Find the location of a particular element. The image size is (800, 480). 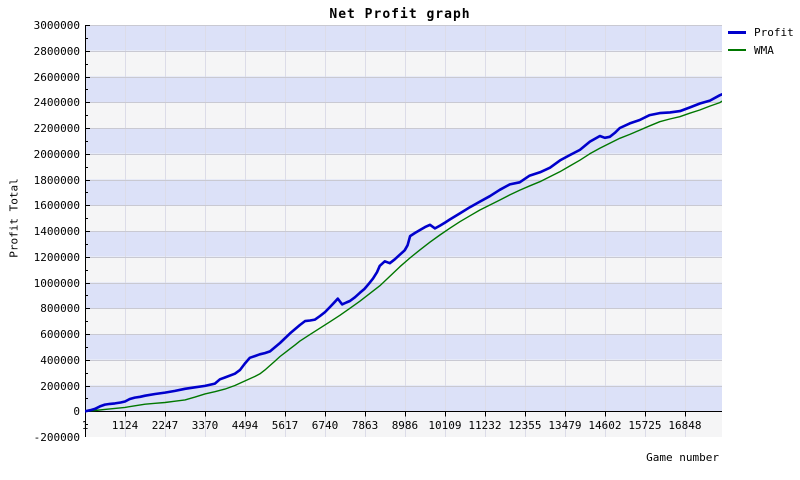

y-tick-label: 1000000 is located at coordinates (56, 283).